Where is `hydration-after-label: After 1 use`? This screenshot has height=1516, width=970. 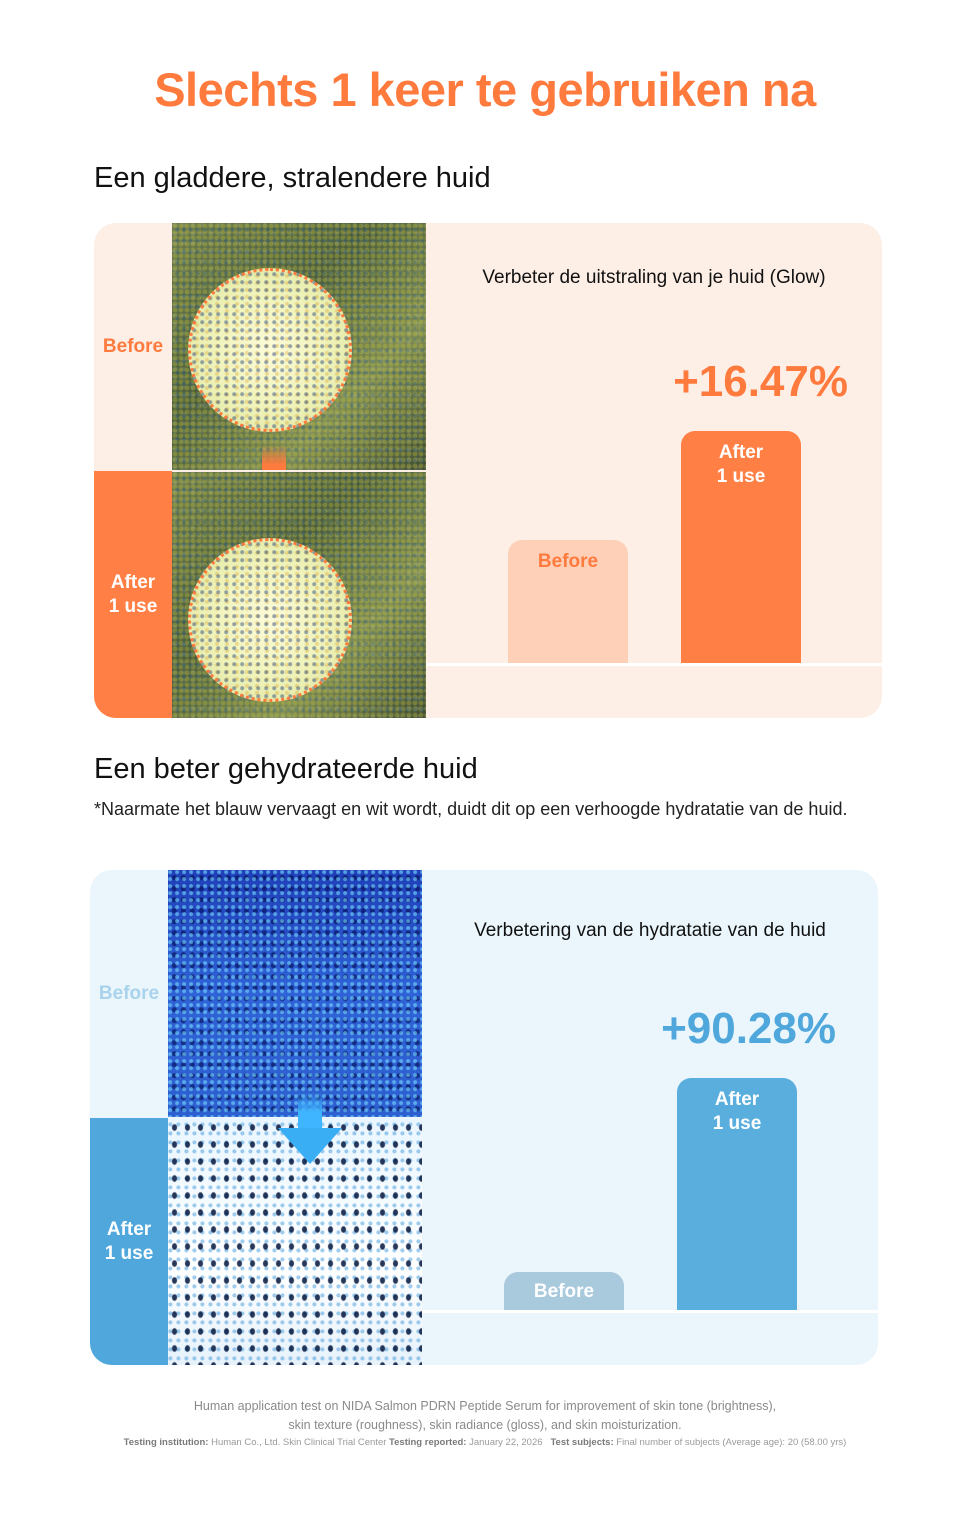 hydration-after-label: After 1 use is located at coordinates (129, 1241).